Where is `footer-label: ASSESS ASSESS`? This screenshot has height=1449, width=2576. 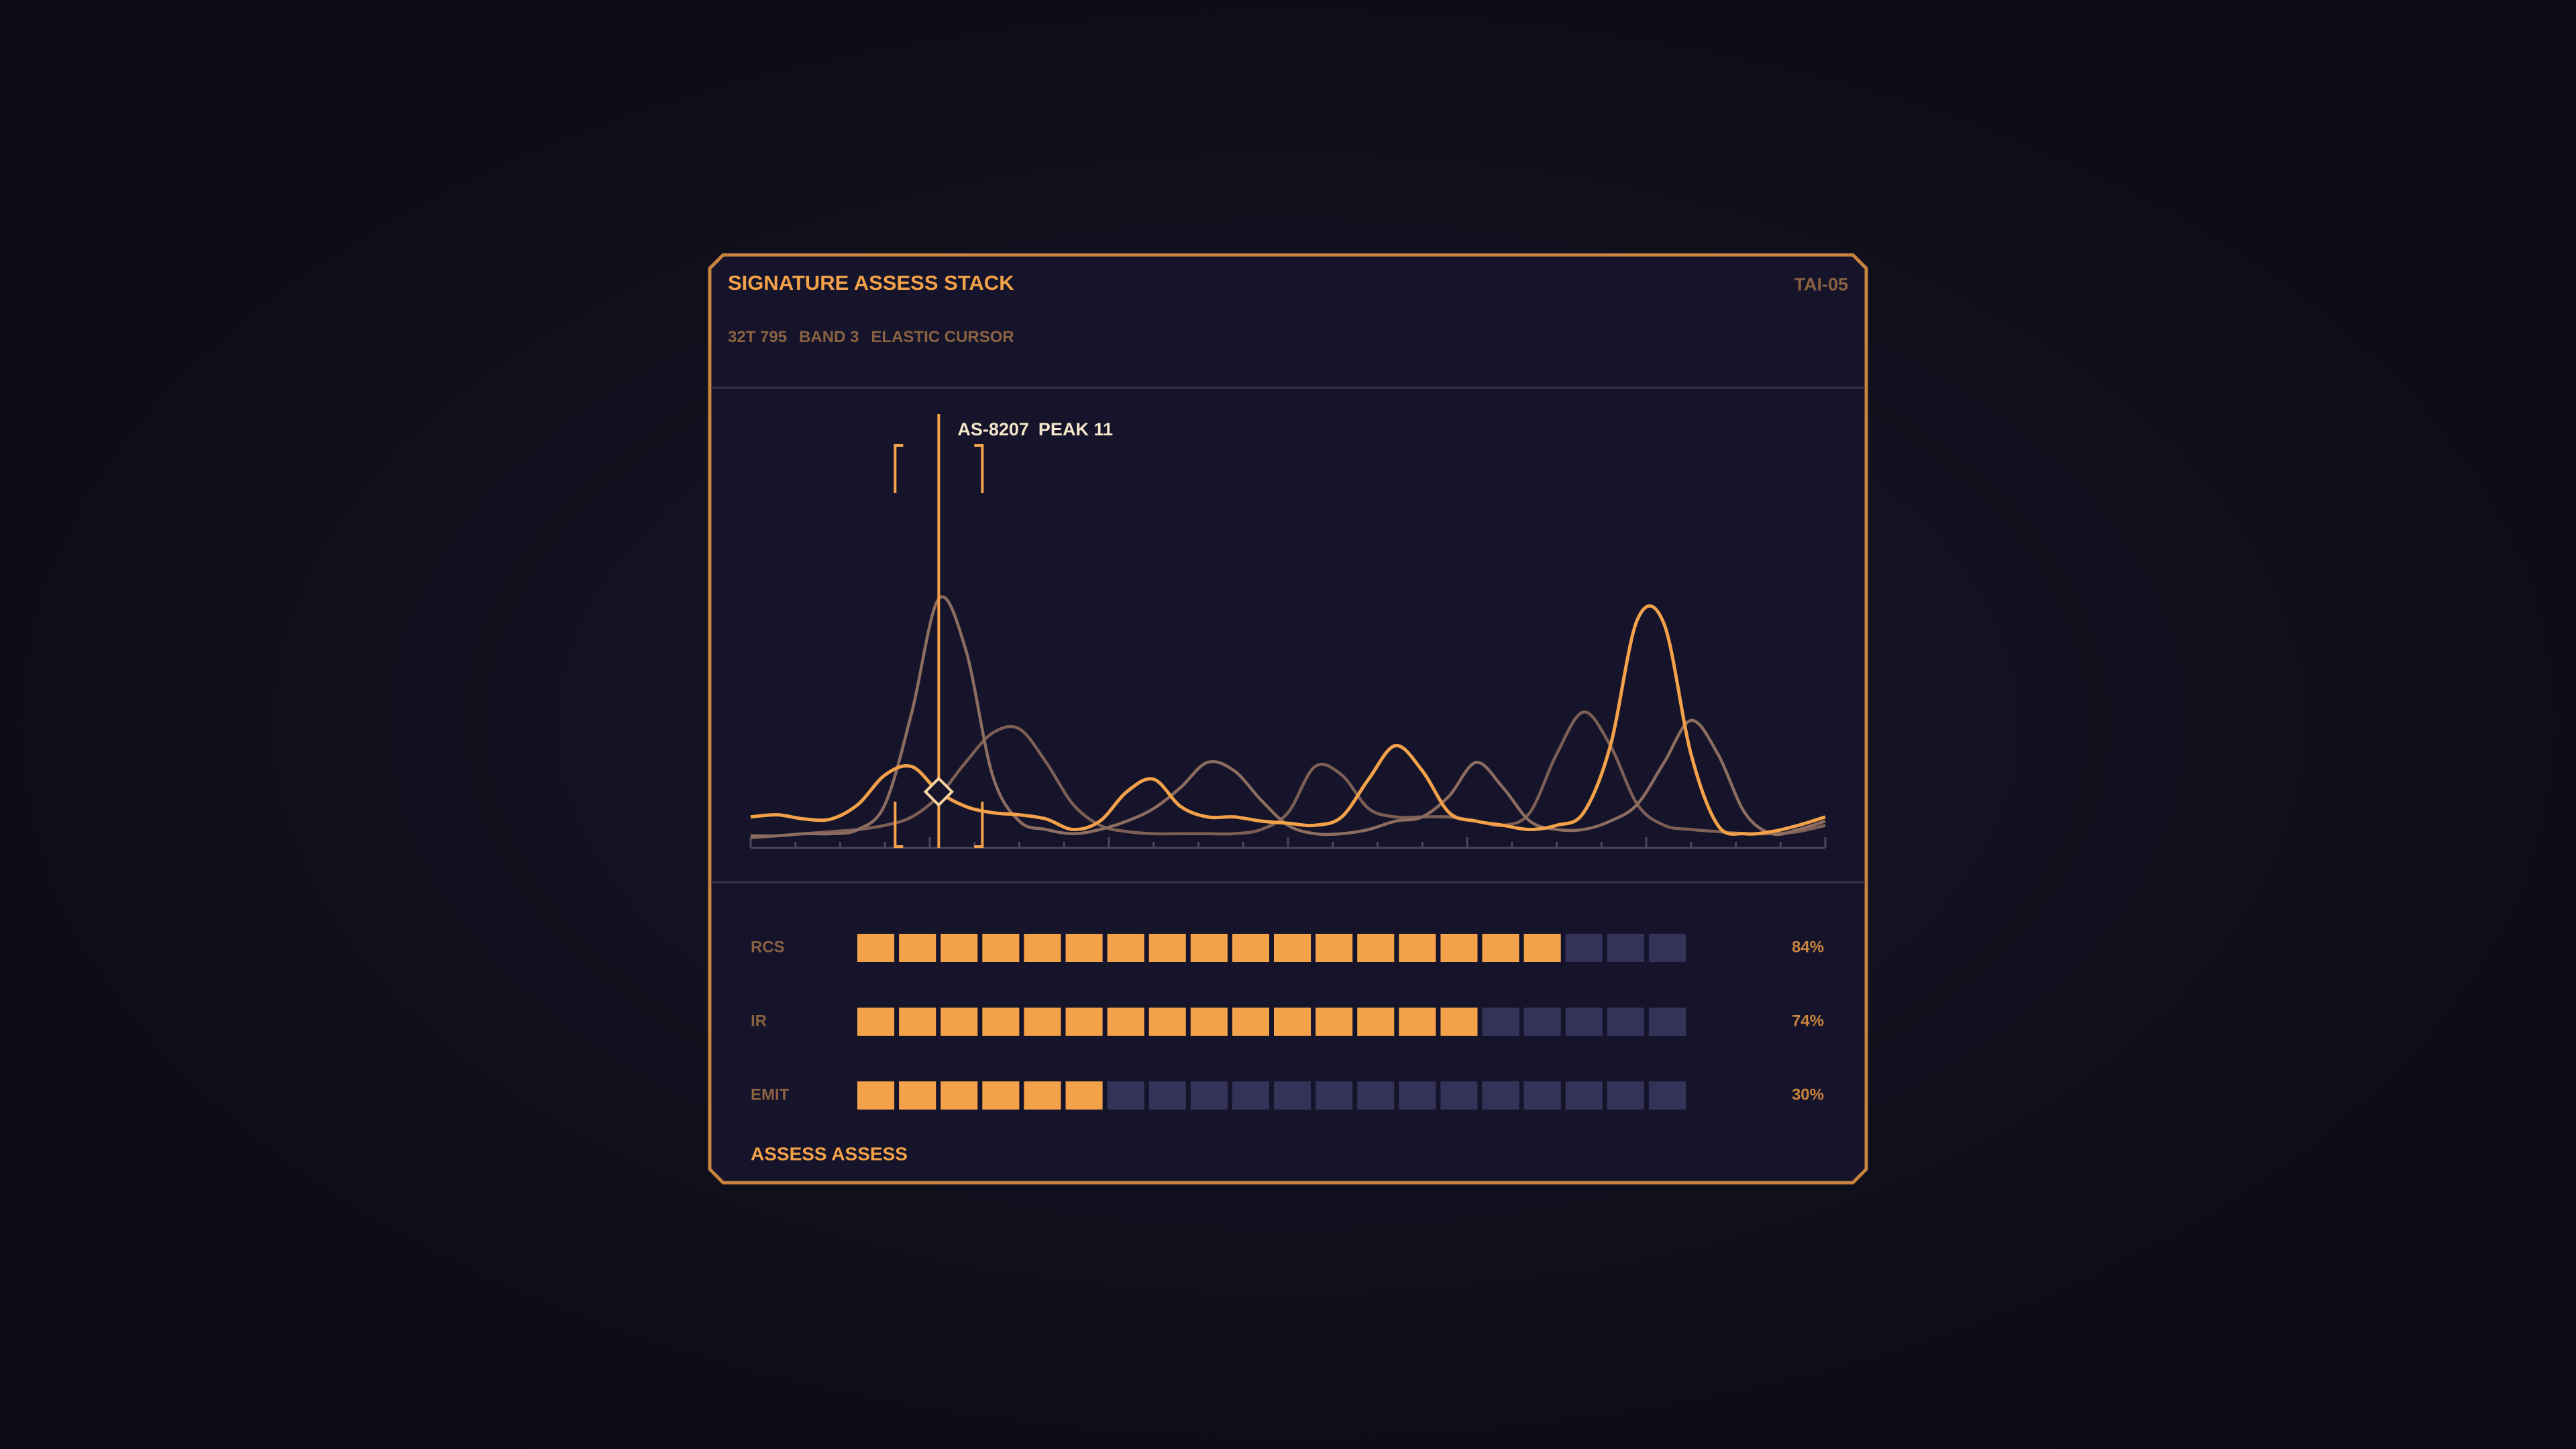 footer-label: ASSESS ASSESS is located at coordinates (829, 1153).